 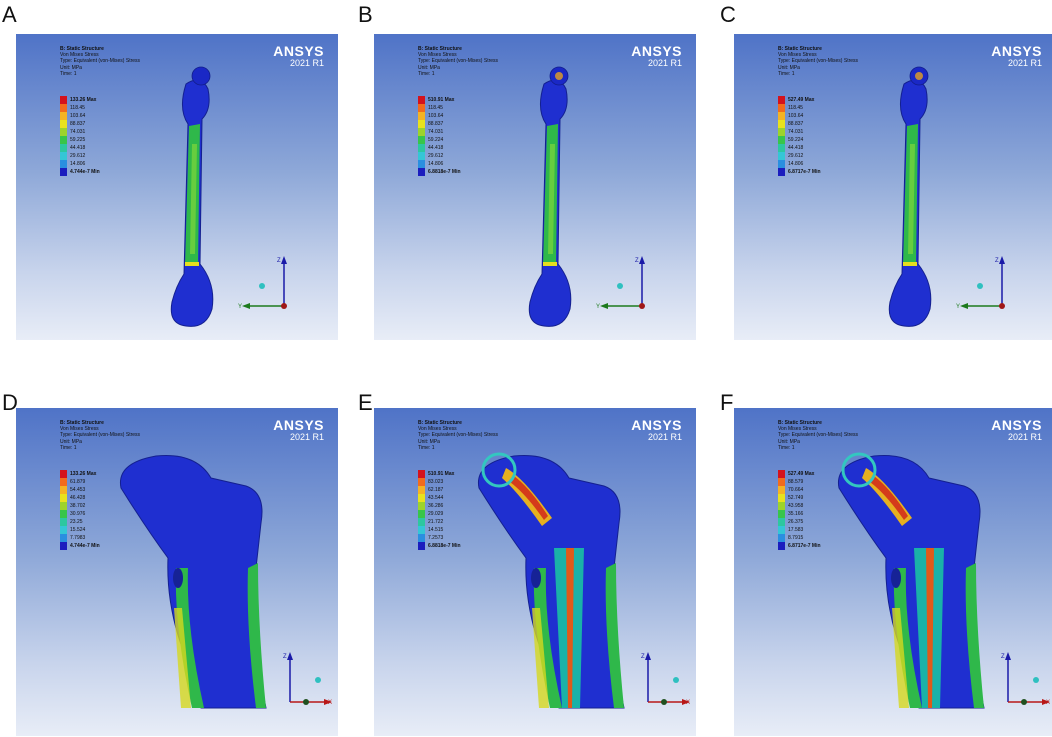 What do you see at coordinates (83, 474) in the screenshot?
I see `legend-value: 133.26 Max` at bounding box center [83, 474].